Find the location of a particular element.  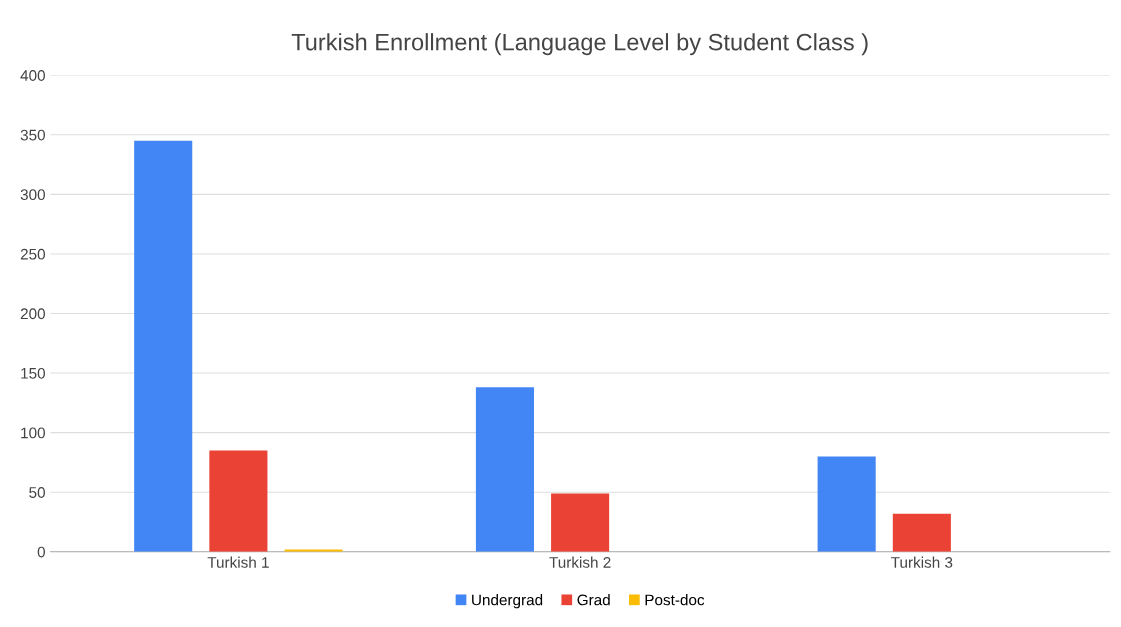

y-tick-label: 350 is located at coordinates (32, 135).